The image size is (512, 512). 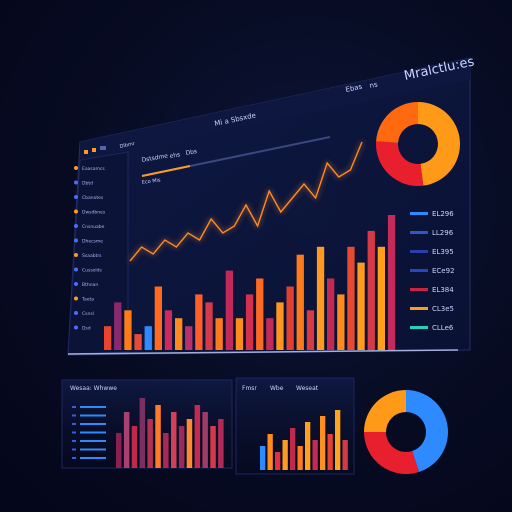 I want to click on nav-left-link: Ebas, so click(x=354, y=88).